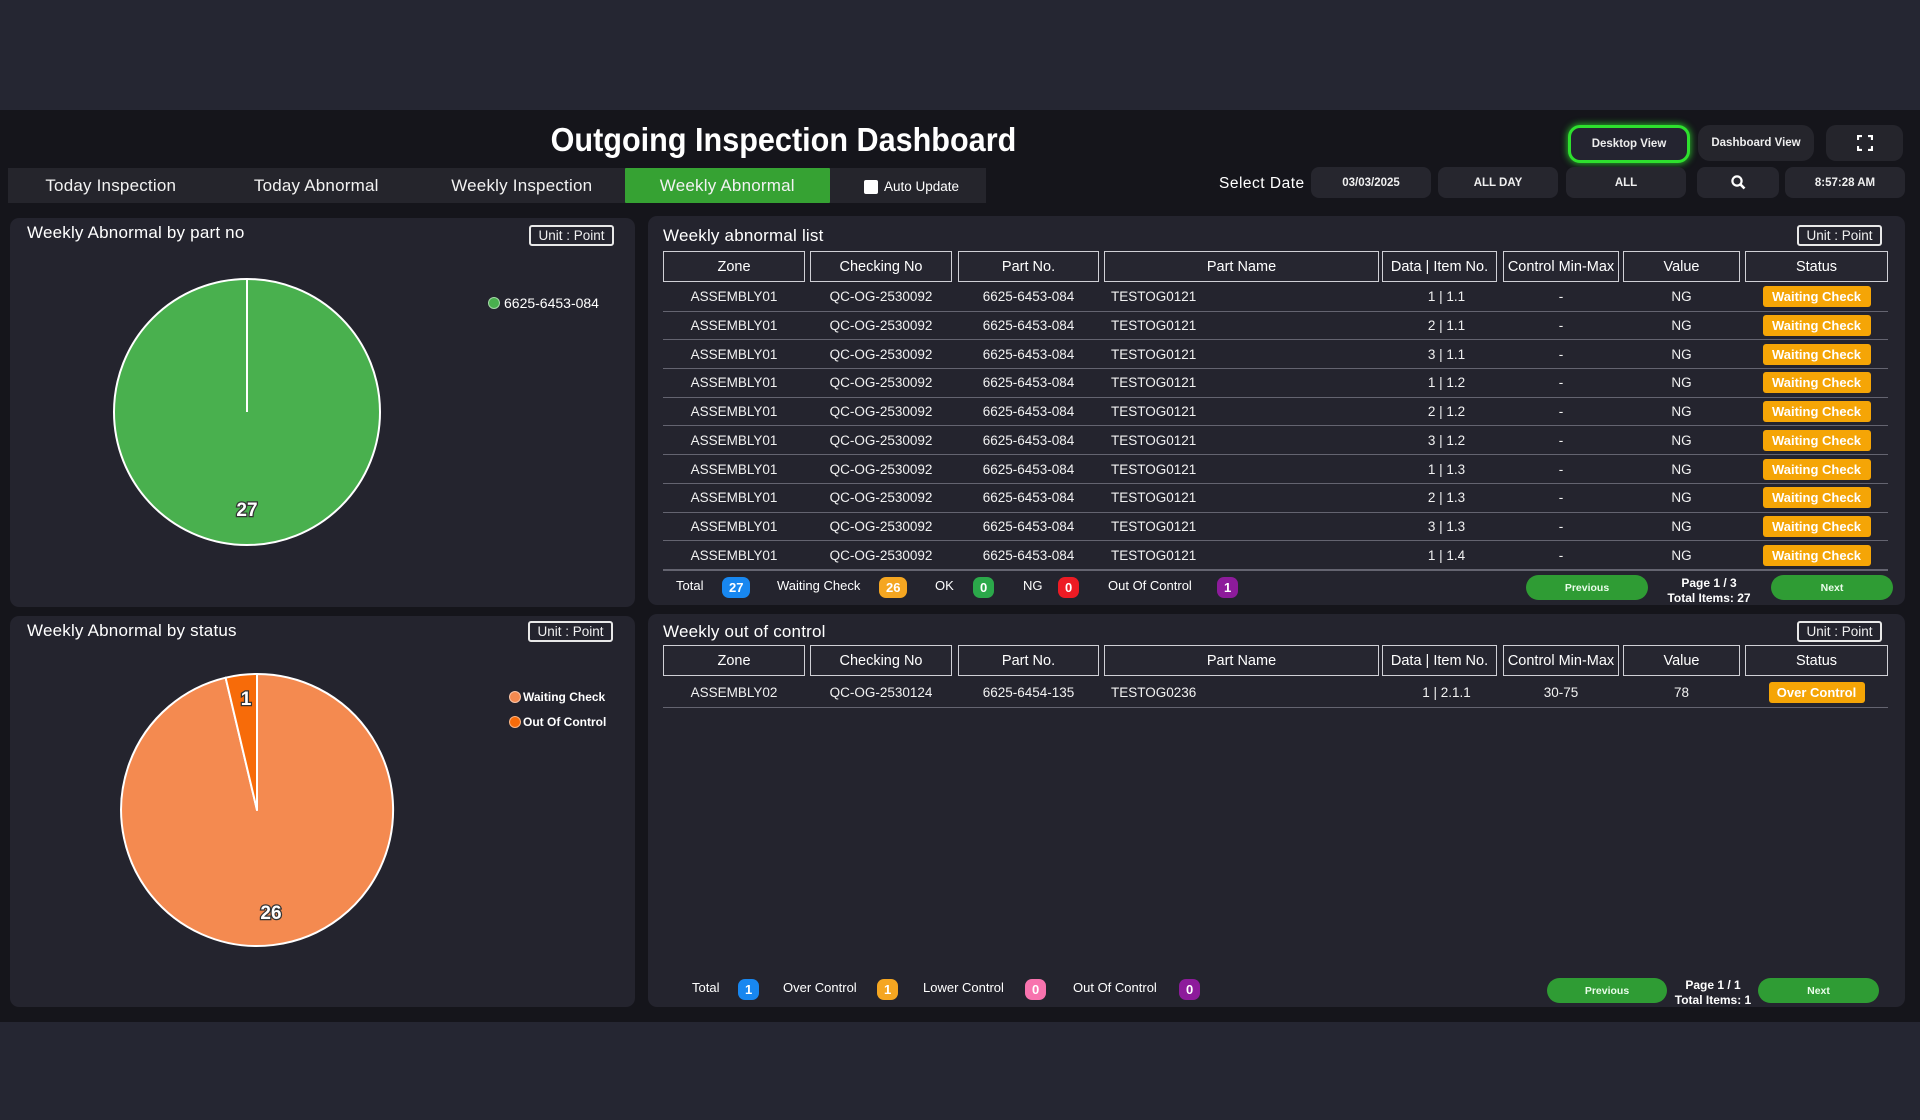 This screenshot has width=1920, height=1120. What do you see at coordinates (246, 510) in the screenshot?
I see `svg-text: 27` at bounding box center [246, 510].